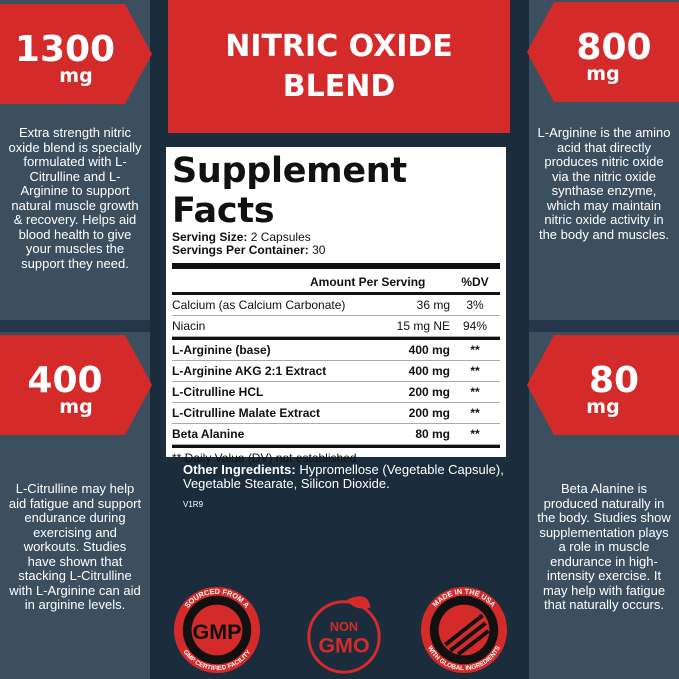 This screenshot has width=679, height=679. Describe the element at coordinates (368, 281) in the screenshot. I see `col-amount: Amount Per Serving` at that location.